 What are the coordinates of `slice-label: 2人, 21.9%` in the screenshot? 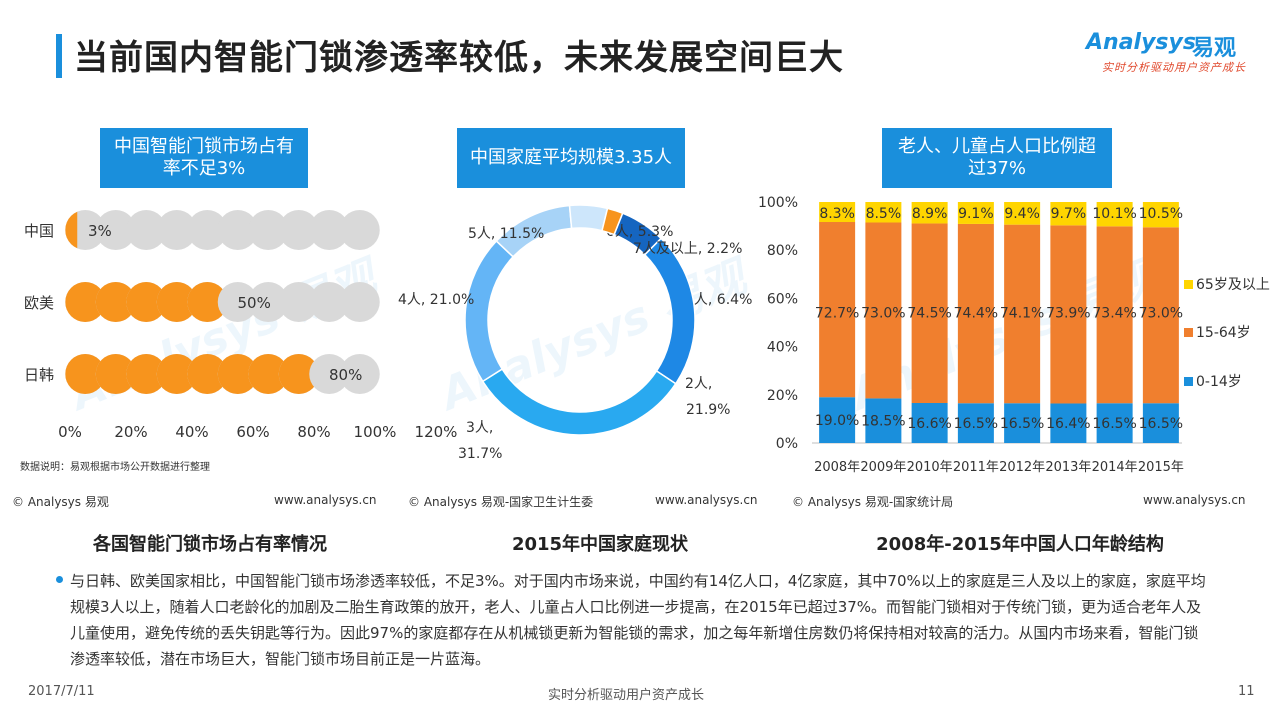 It's located at (707, 397).